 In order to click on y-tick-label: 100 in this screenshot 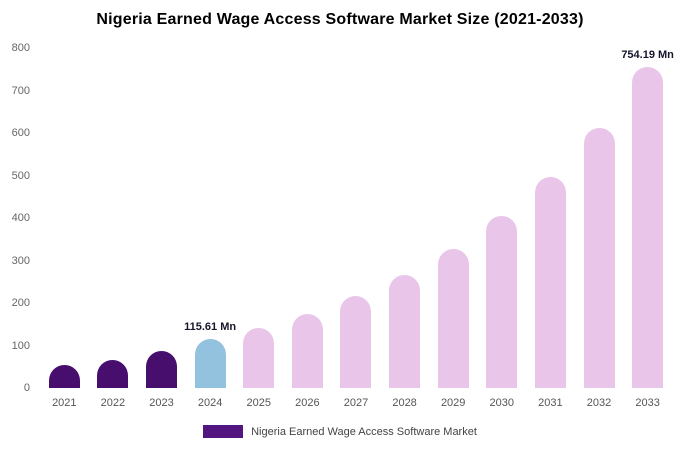, I will do `click(20, 345)`.